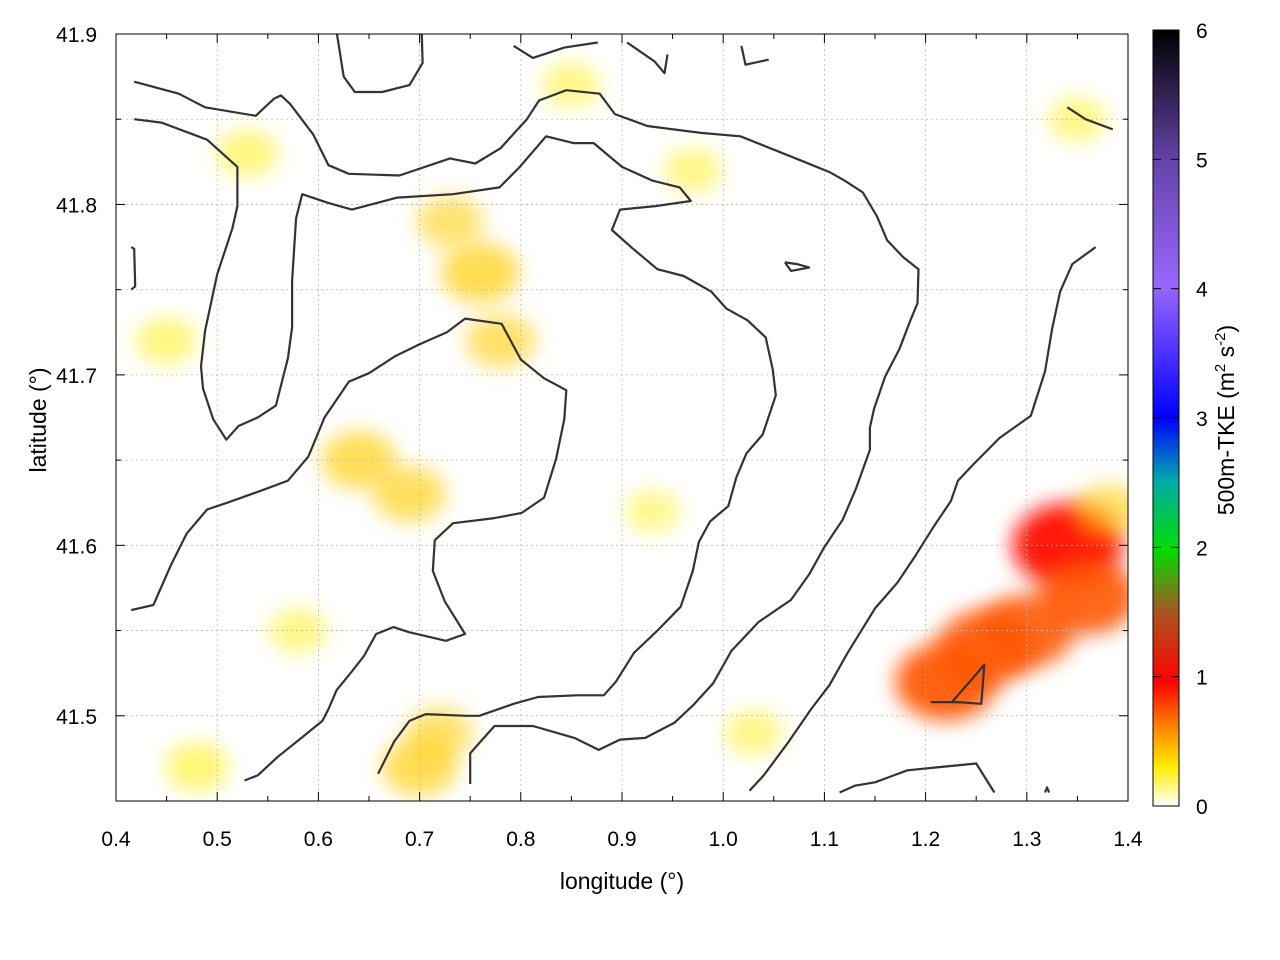  I want to click on x-tick-label-0.6: 0.6, so click(318, 839).